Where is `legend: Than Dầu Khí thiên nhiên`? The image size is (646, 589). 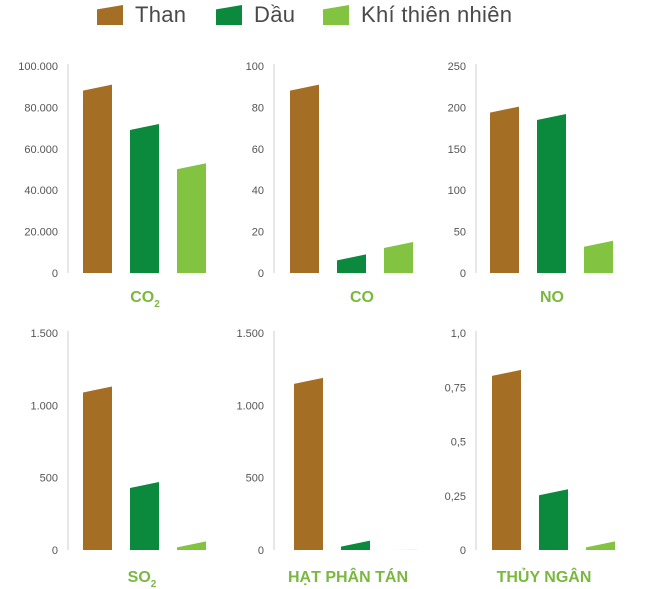
legend: Than Dầu Khí thiên nhiên is located at coordinates (323, 14).